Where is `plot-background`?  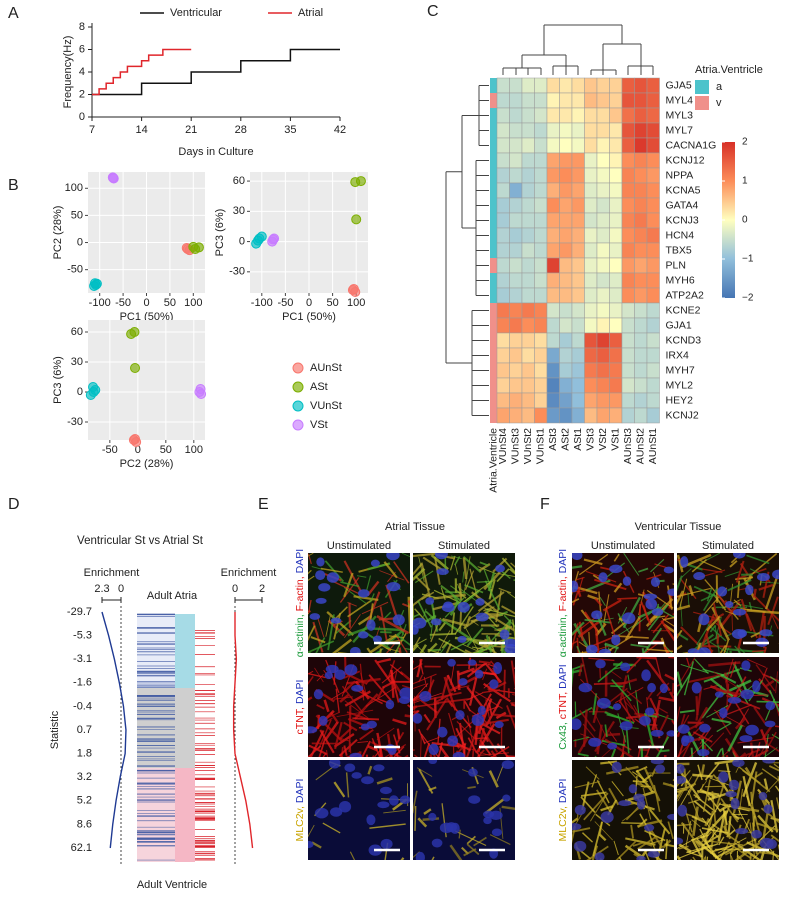 plot-background is located at coordinates (146, 380).